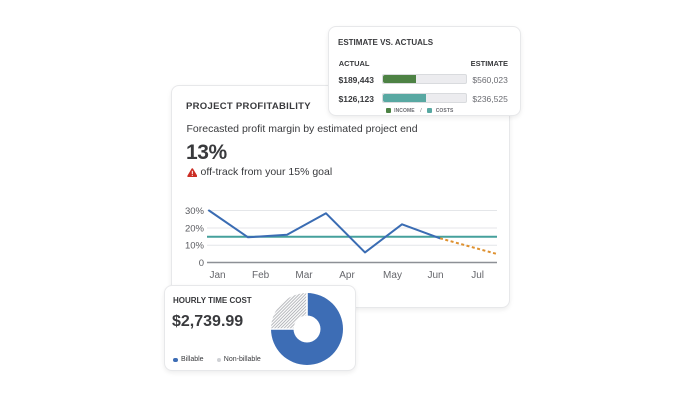 This screenshot has height=400, width=680. I want to click on svg-text: 20%, so click(195, 228).